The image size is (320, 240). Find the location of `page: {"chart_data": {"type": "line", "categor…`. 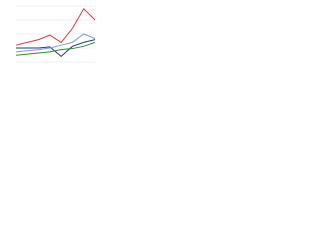

page: {"chart_data": {"type": "line", "categor… is located at coordinates (50, 35).